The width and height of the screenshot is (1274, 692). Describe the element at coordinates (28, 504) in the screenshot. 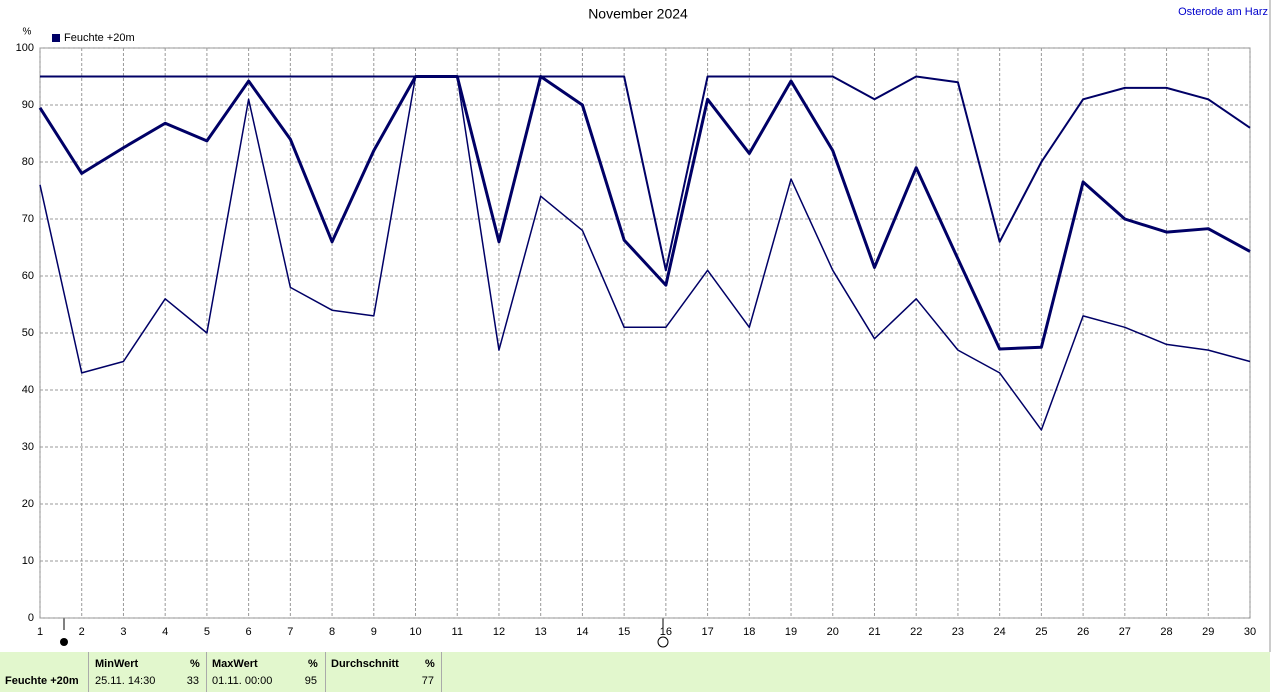

I see `y-tick-label: 20` at that location.